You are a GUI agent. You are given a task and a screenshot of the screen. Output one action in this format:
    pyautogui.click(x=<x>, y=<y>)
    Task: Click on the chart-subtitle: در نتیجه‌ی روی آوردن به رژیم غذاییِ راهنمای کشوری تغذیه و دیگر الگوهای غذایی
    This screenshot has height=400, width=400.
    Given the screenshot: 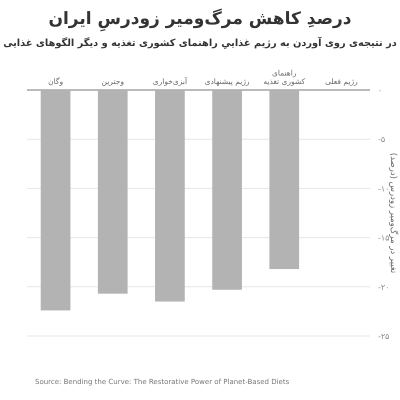 What is the action you would take?
    pyautogui.click(x=200, y=43)
    